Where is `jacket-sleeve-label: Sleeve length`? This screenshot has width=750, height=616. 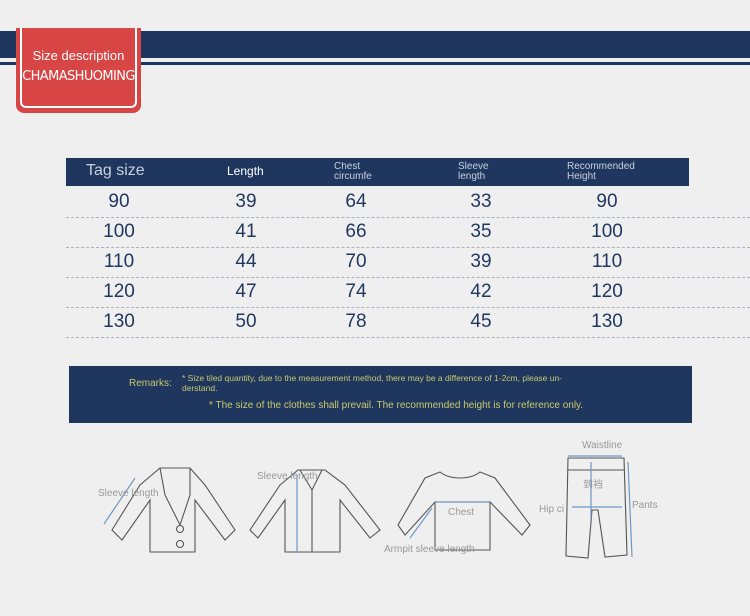
jacket-sleeve-label: Sleeve length is located at coordinates (128, 493).